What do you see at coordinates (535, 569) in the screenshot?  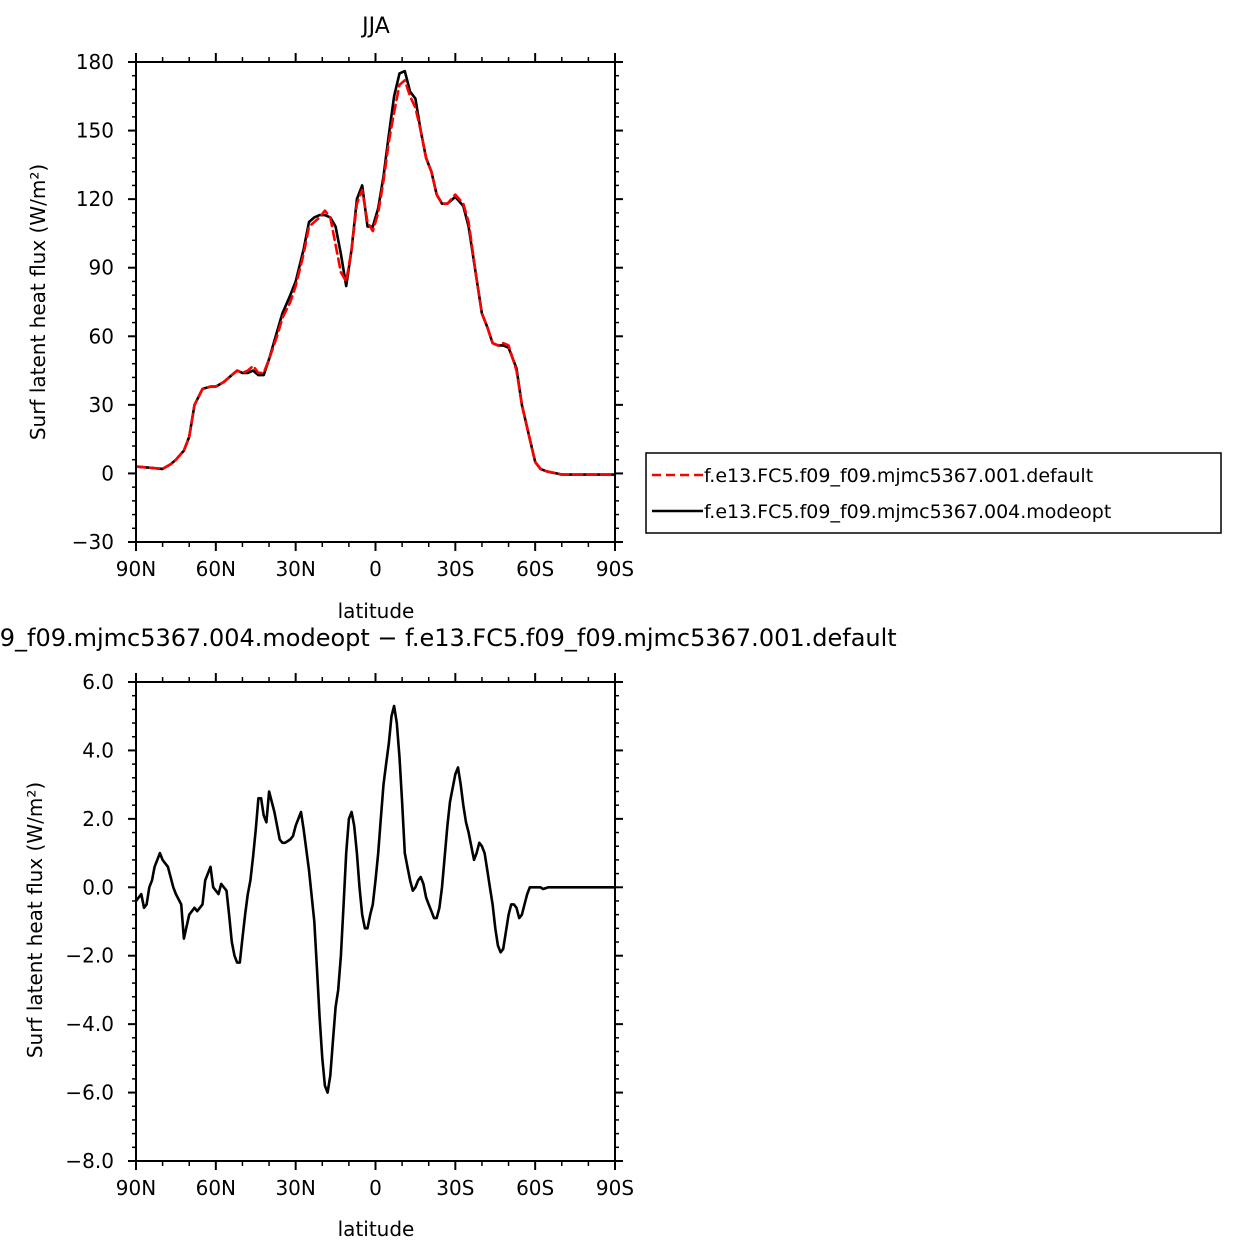 I see `top-xtick-label: 60S` at bounding box center [535, 569].